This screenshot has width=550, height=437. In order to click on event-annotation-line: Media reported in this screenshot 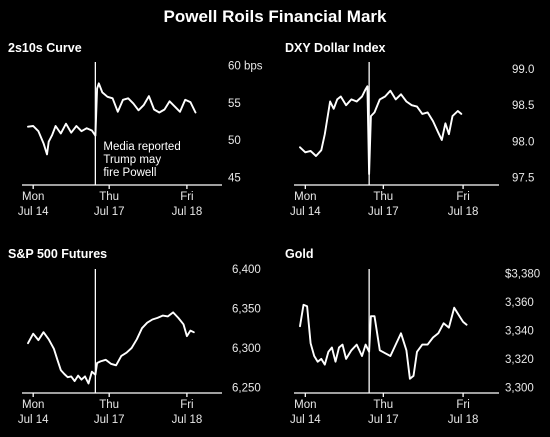, I will do `click(141, 147)`.